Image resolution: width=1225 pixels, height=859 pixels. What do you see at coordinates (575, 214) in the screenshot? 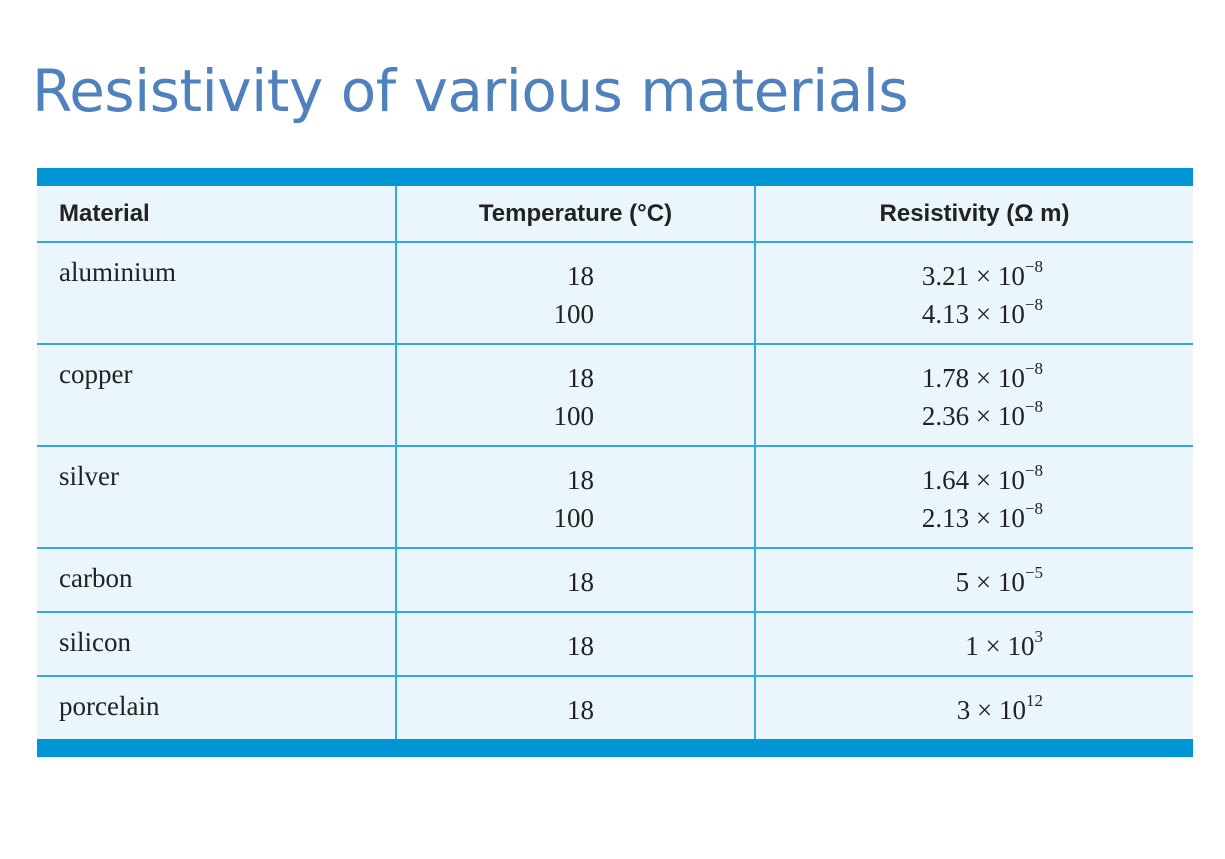
I see `header-temperature: Temperature (°C)` at bounding box center [575, 214].